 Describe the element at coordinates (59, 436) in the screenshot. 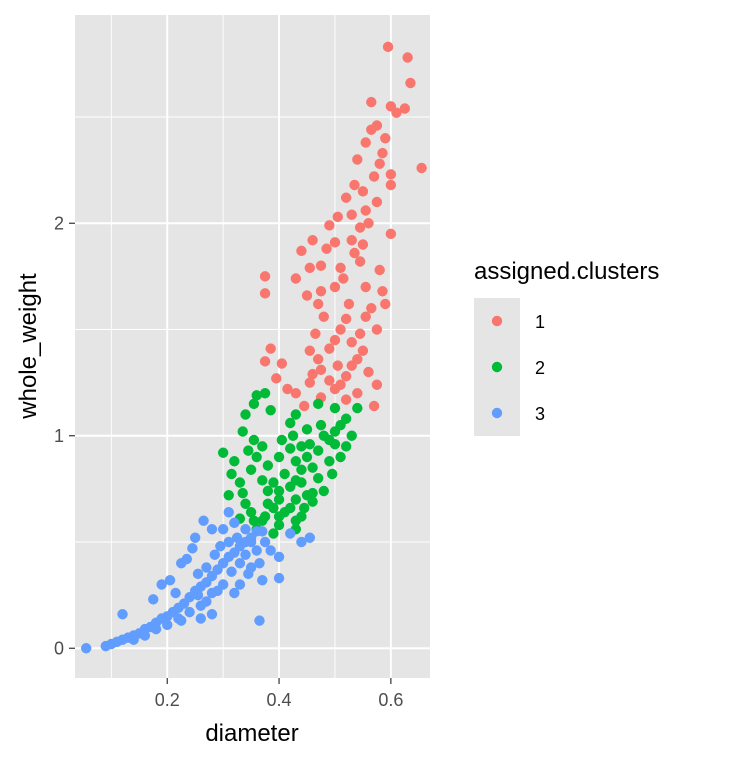

I see `y-tick-label: 1` at that location.